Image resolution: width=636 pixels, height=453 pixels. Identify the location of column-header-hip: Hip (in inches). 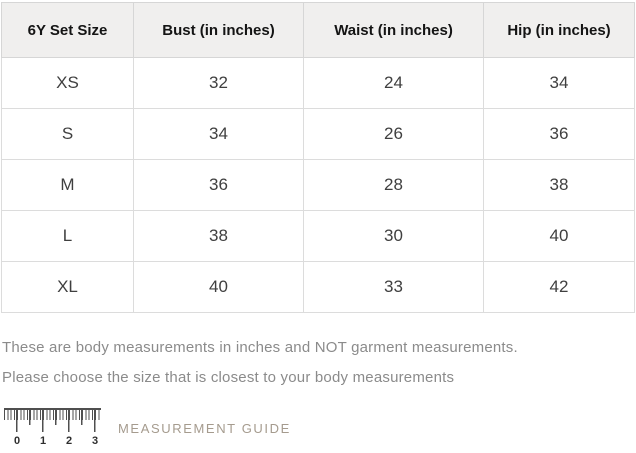
(559, 30).